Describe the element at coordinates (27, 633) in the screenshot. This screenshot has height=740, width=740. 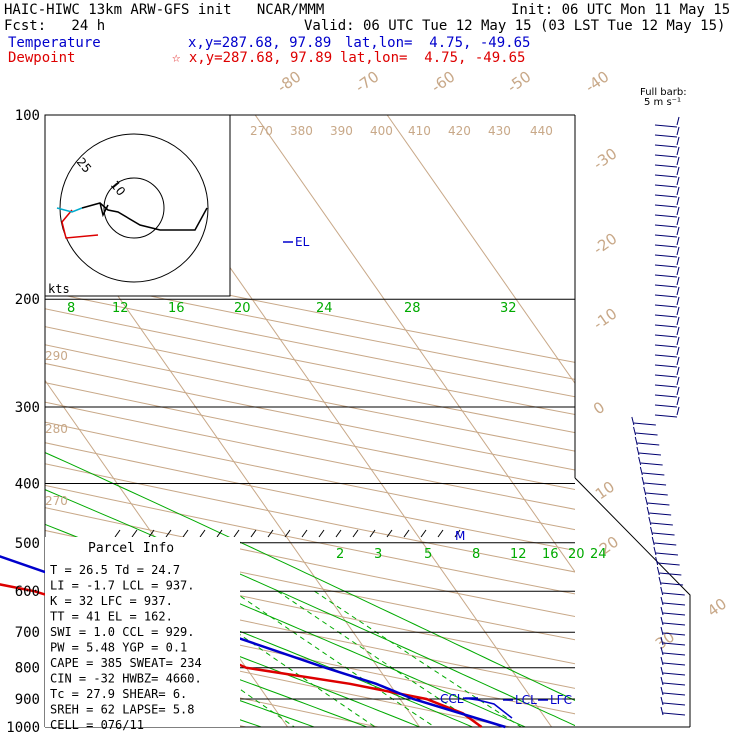
I see `pressure-label-700: 700` at that location.